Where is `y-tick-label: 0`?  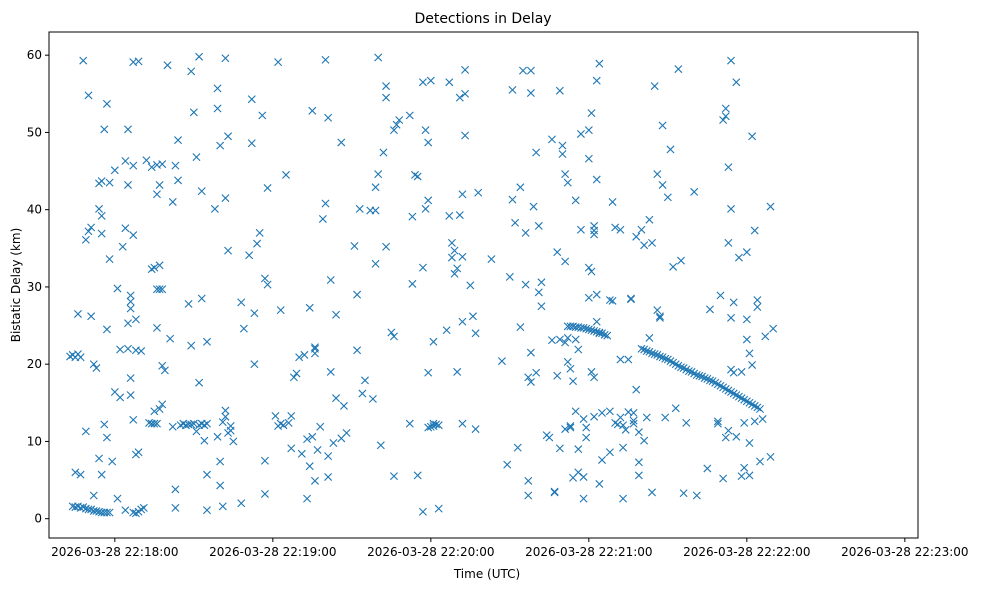
y-tick-label: 0 is located at coordinates (38, 519).